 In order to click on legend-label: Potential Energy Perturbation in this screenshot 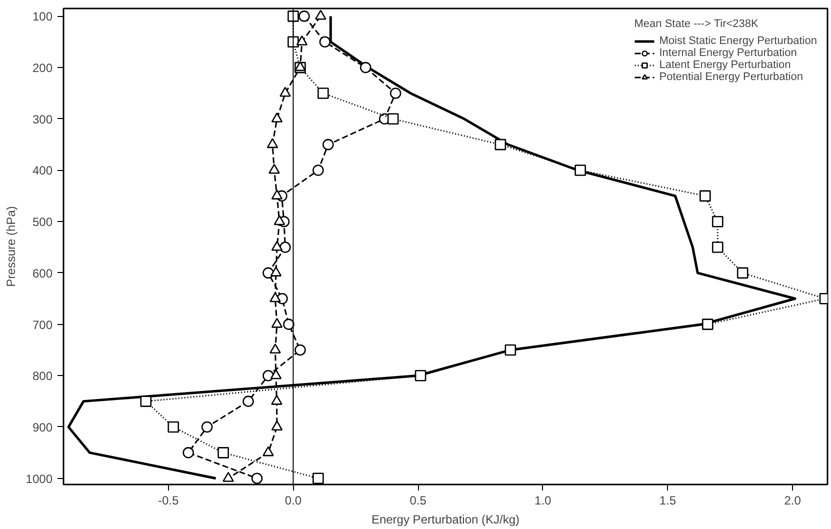, I will do `click(731, 77)`.